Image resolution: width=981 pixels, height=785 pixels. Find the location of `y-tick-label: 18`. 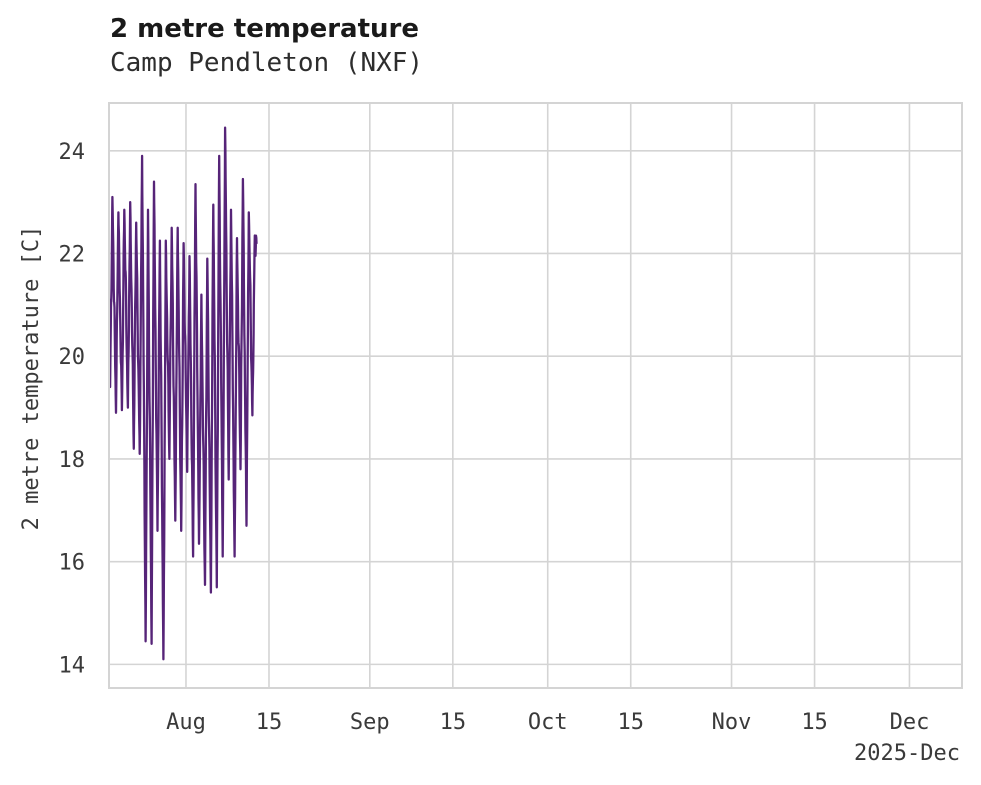

y-tick-label: 18 is located at coordinates (72, 460).